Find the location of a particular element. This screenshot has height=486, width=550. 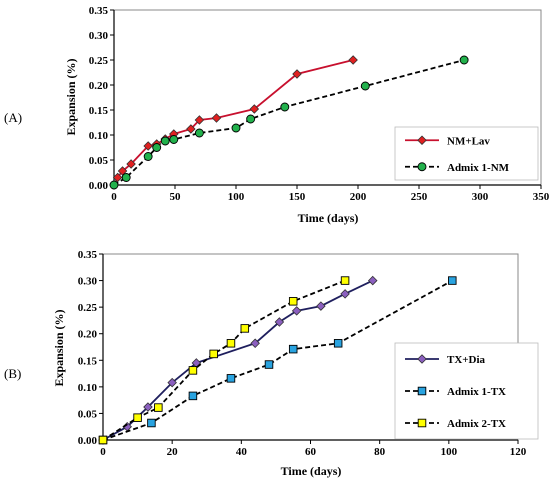

panel-b-legend-item-2: Admix 2-TX is located at coordinates (455, 424).